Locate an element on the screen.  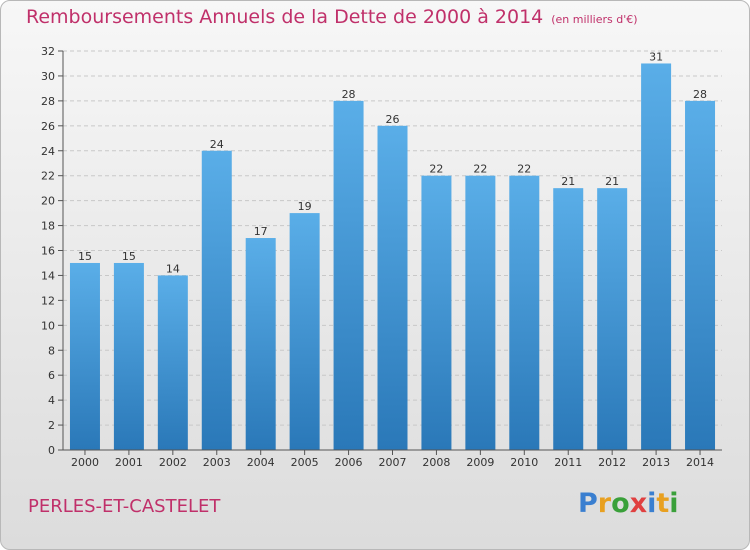
y-tick-label: 4 is located at coordinates (51, 400).